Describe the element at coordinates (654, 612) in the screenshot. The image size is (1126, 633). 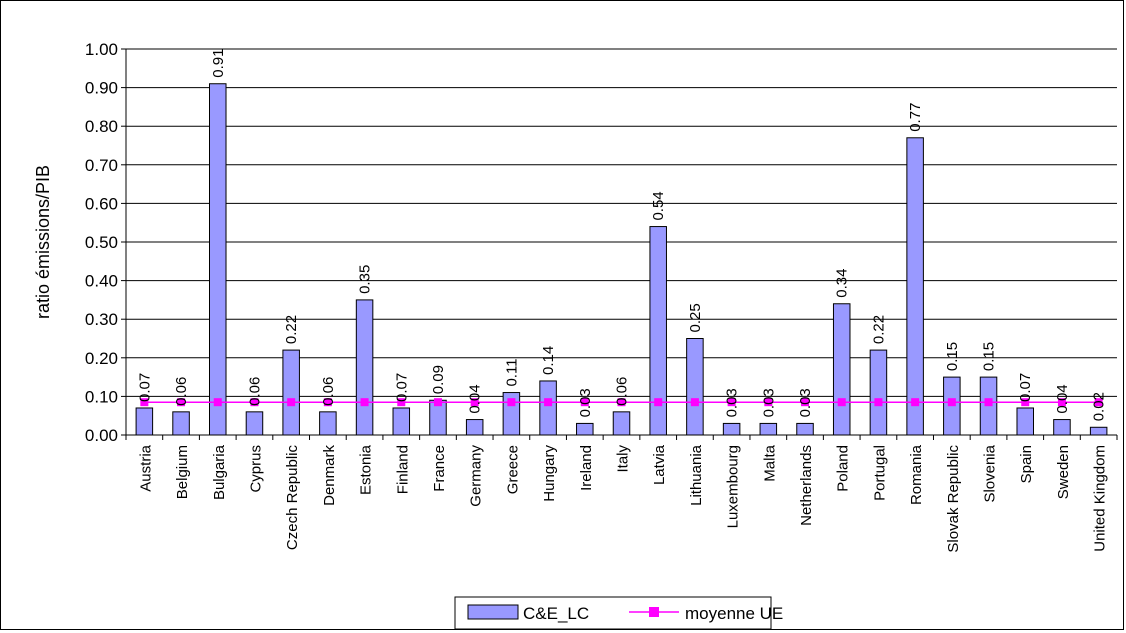
I see `legend-swatch-marker` at that location.